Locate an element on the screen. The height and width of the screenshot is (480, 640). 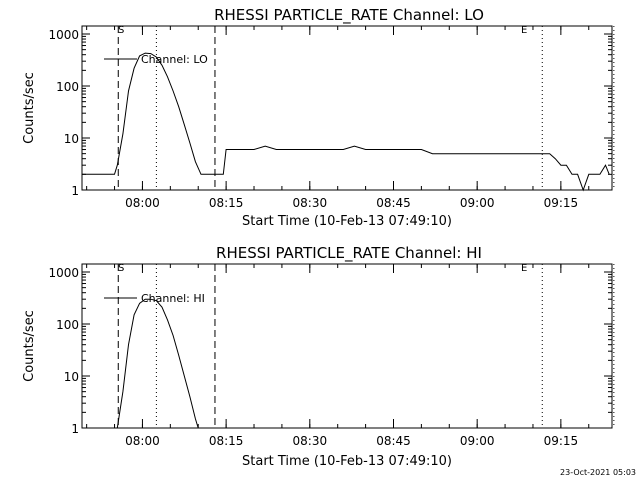
chart-title: RHESSI PARTICLE_RATE Channel: LO is located at coordinates (349, 15).